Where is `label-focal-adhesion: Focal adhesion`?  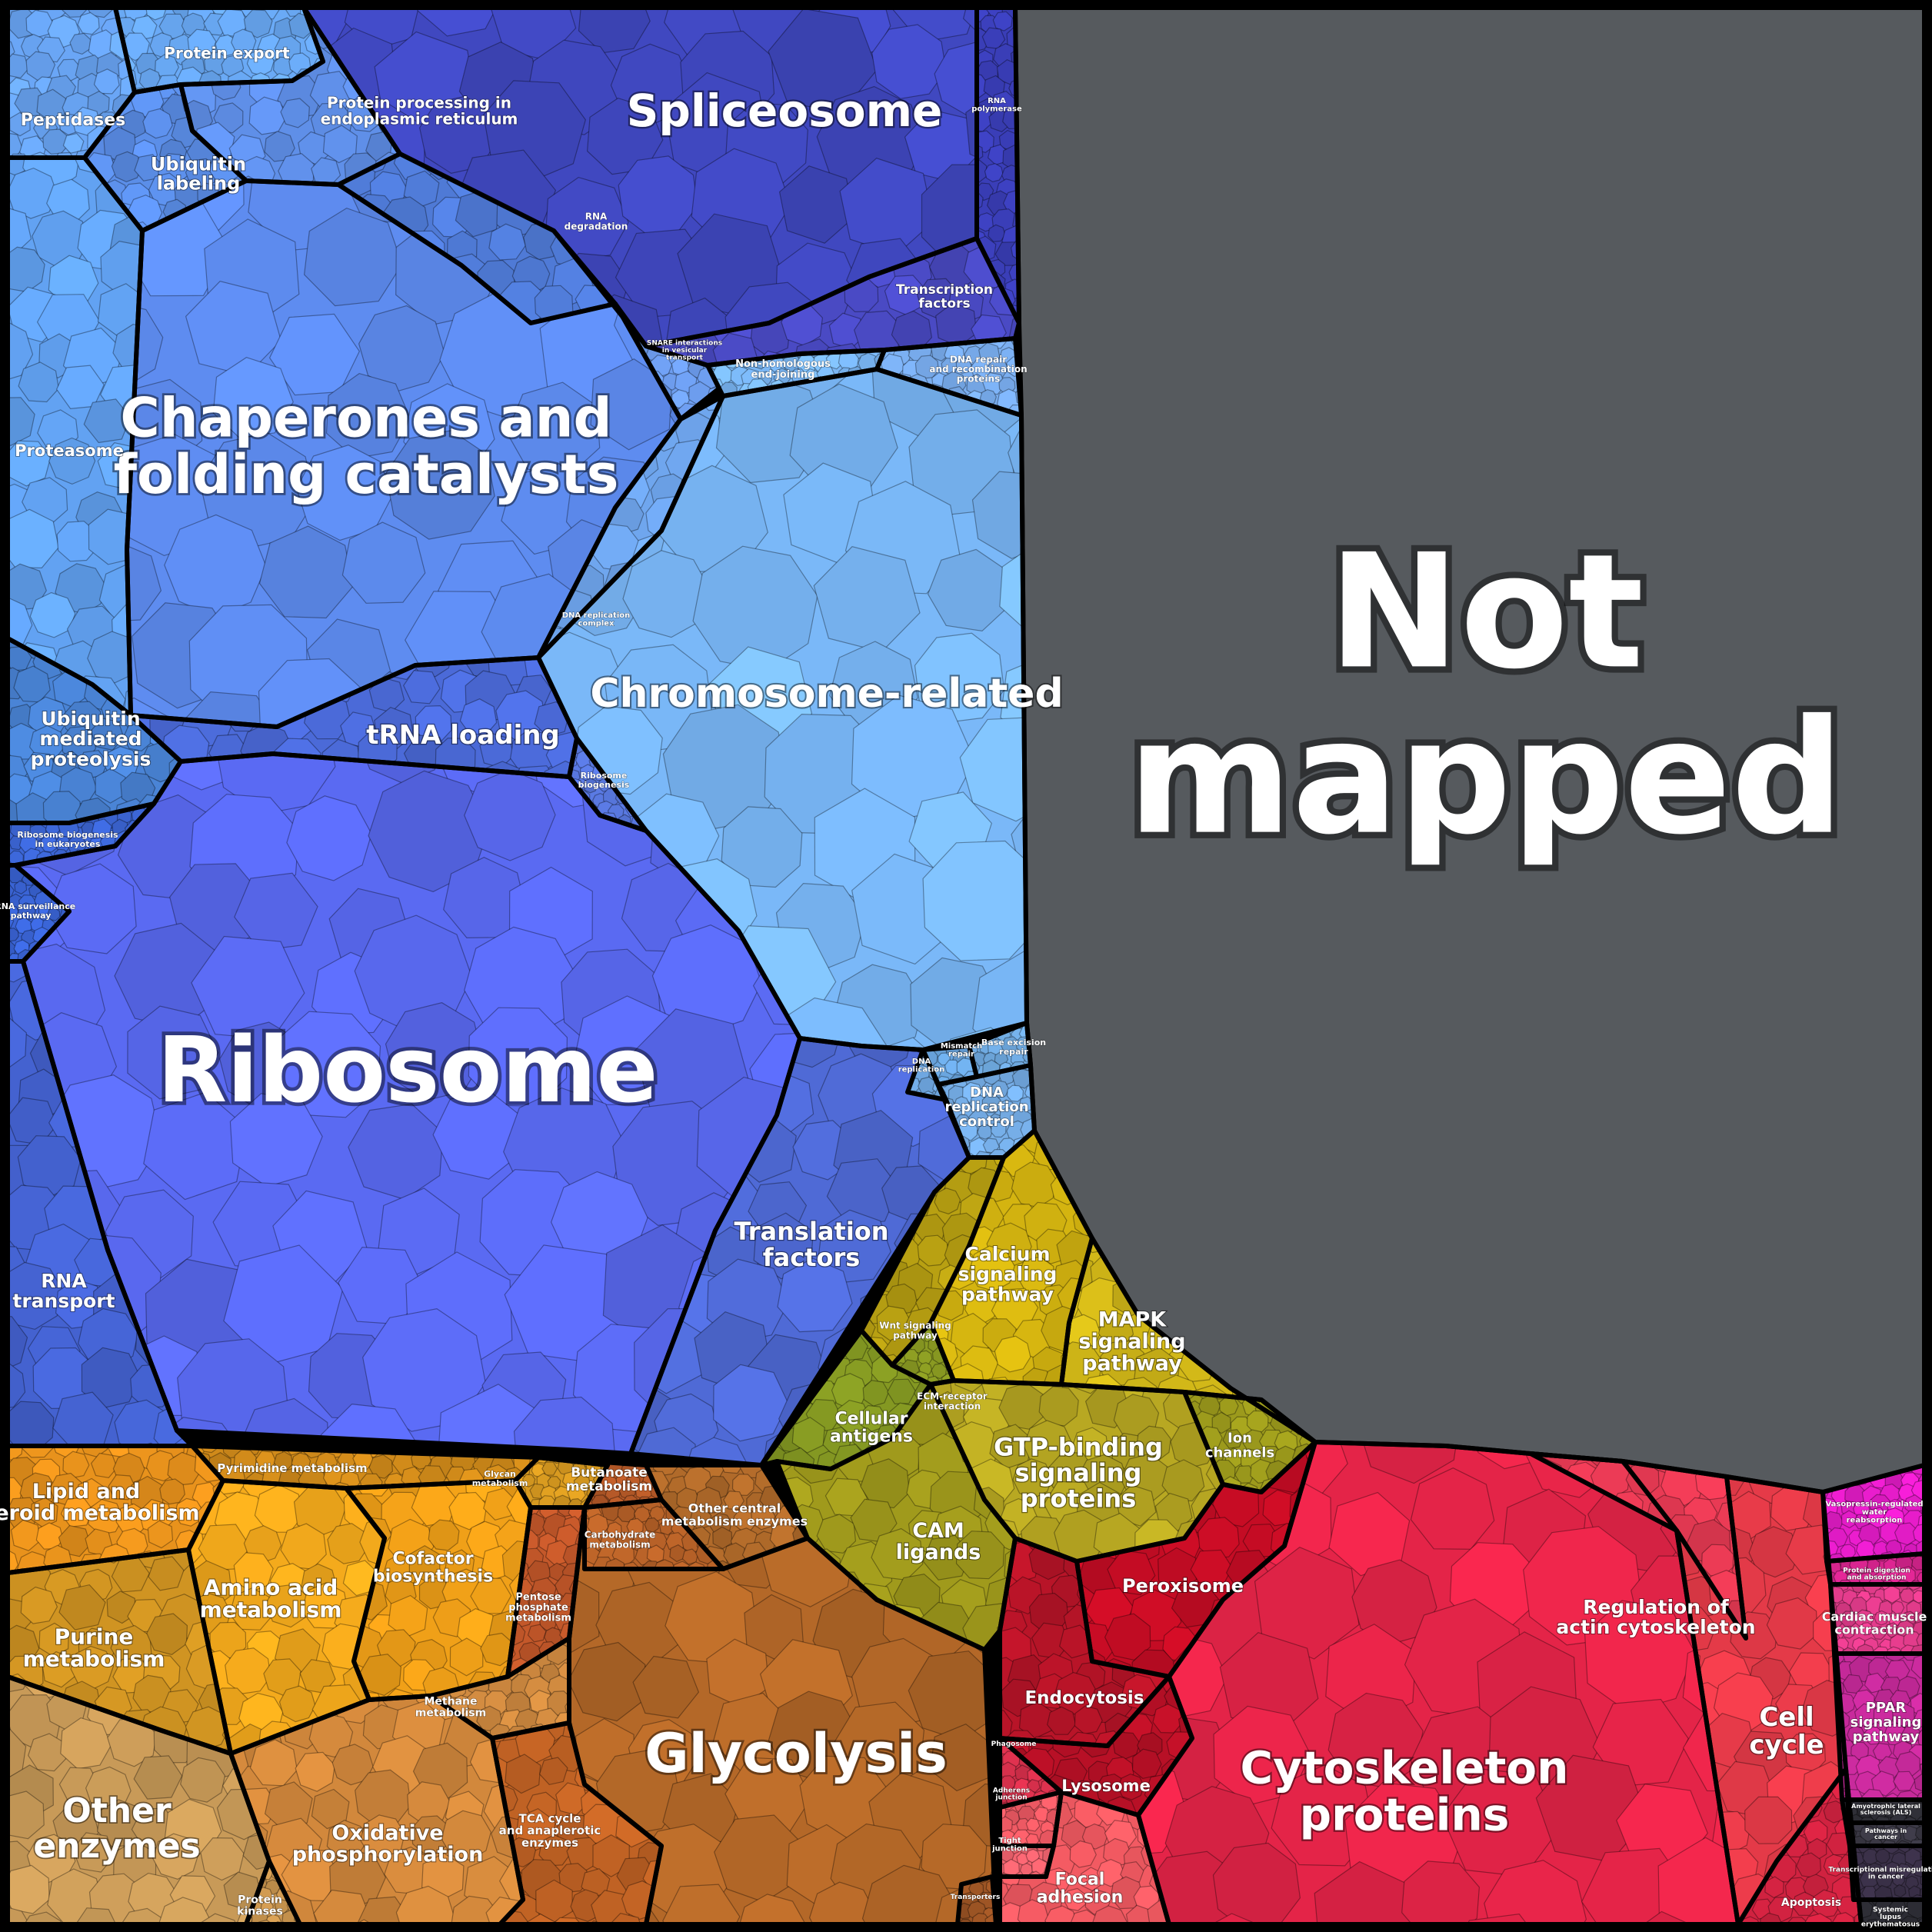 label-focal-adhesion: Focal adhesion is located at coordinates (1080, 1888).